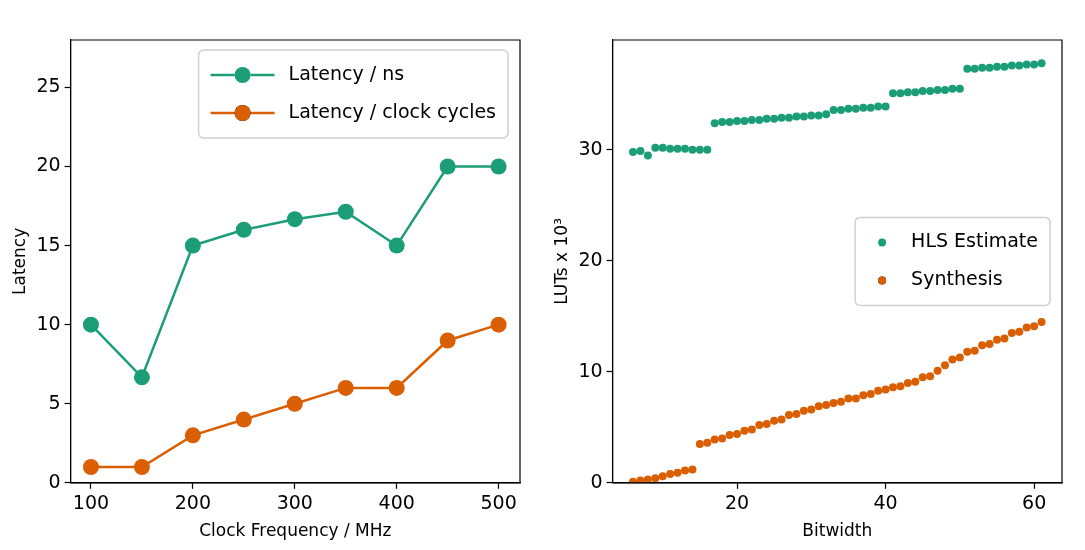 The image size is (1085, 550). Describe the element at coordinates (975, 240) in the screenshot. I see `legend-label: HLS Estimate` at that location.